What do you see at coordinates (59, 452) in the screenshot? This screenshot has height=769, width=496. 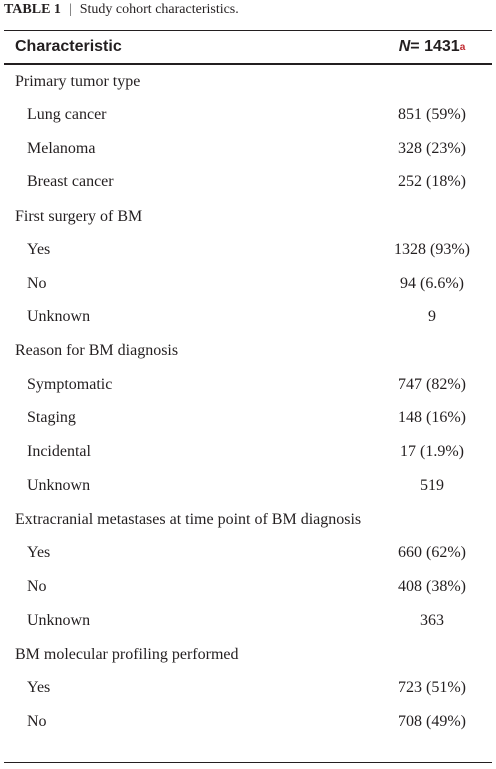 I see `row-label: Incidental` at bounding box center [59, 452].